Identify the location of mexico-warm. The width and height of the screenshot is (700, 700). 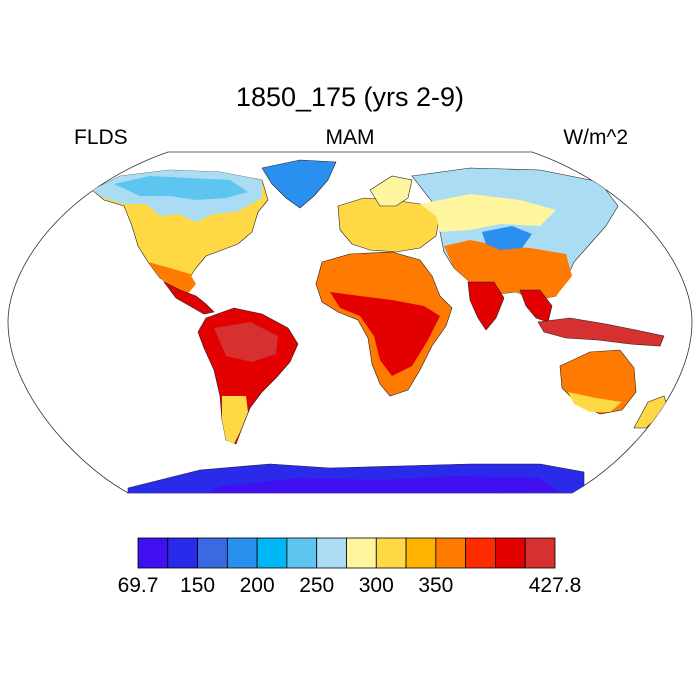
(172, 279).